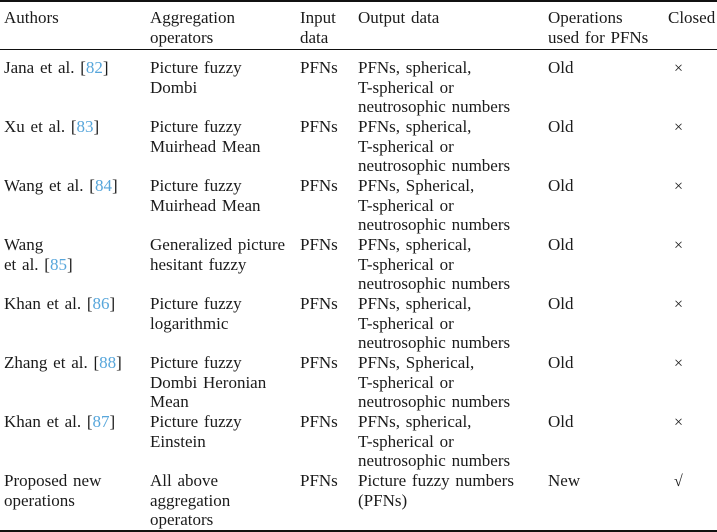  I want to click on author-cell: Wang et al. [84], so click(73, 205).